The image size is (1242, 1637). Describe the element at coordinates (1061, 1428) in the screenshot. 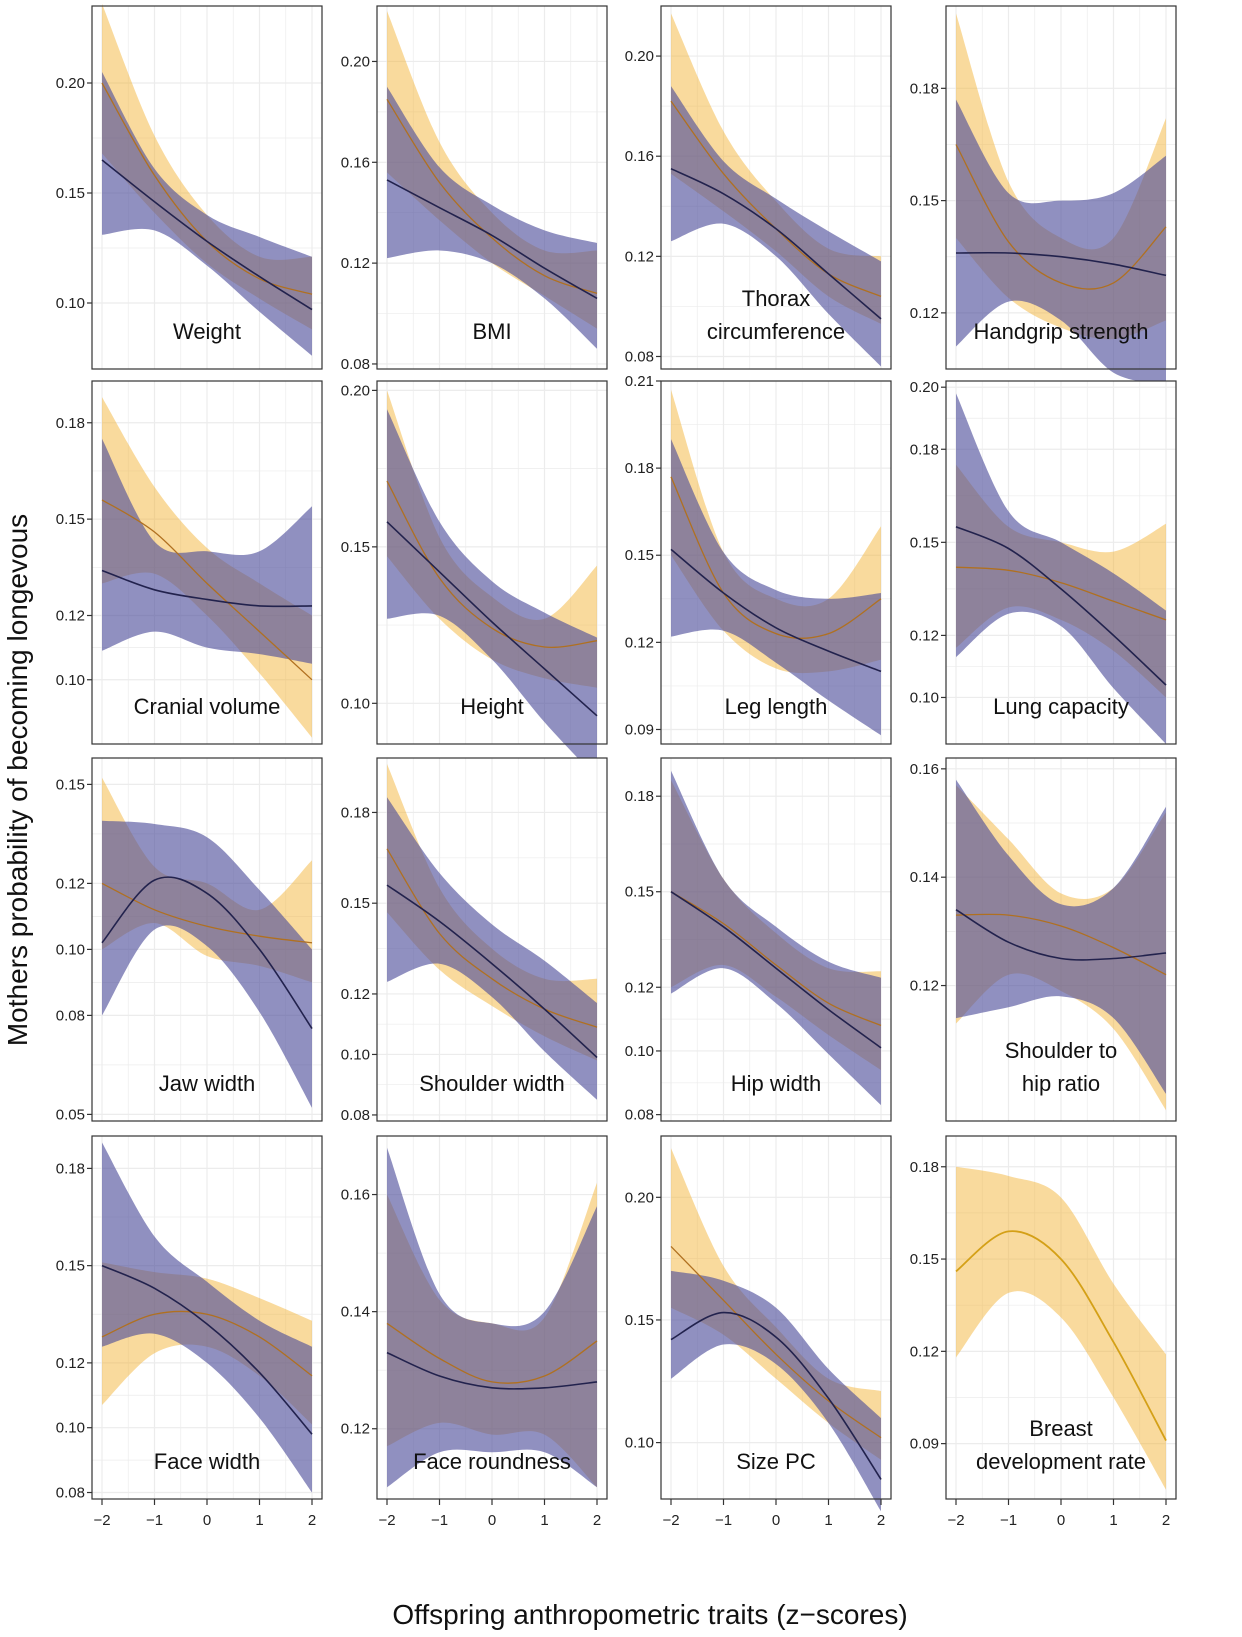

I see `panel-label: Breast` at that location.